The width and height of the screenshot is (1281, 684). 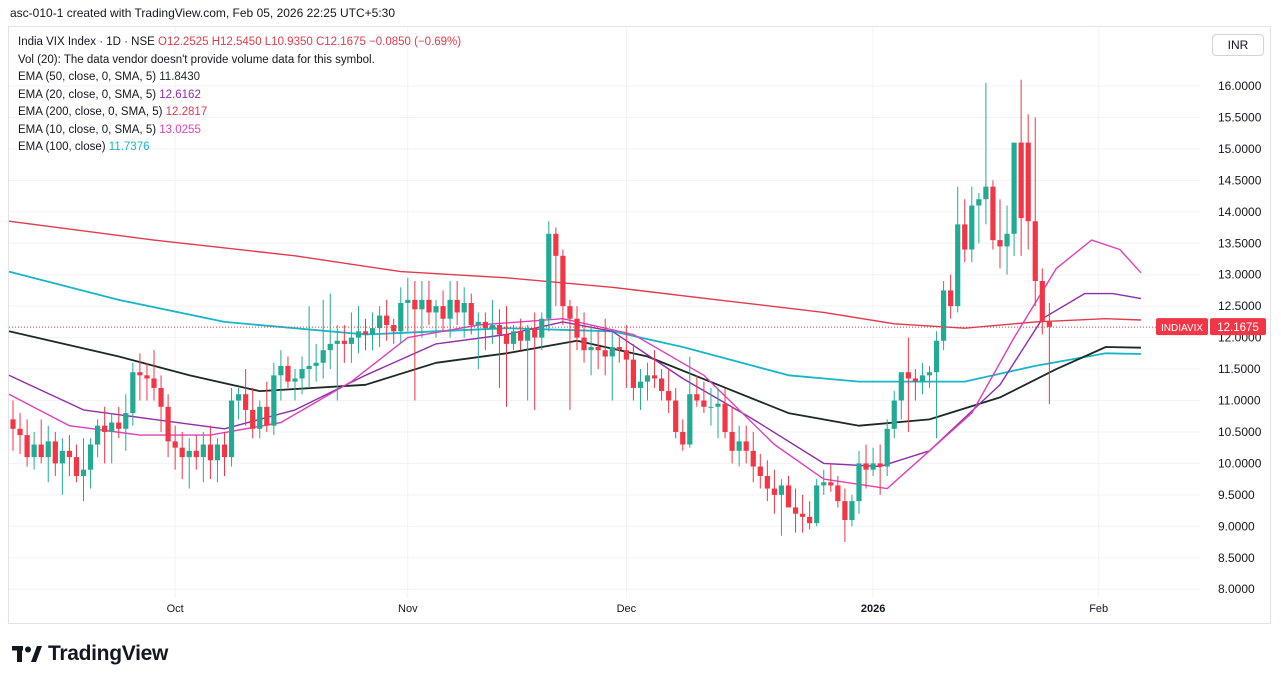 What do you see at coordinates (239, 113) in the screenshot?
I see `indicator-row-ema200: EMA (200, close, 0, SMA, 5) 12.2817` at bounding box center [239, 113].